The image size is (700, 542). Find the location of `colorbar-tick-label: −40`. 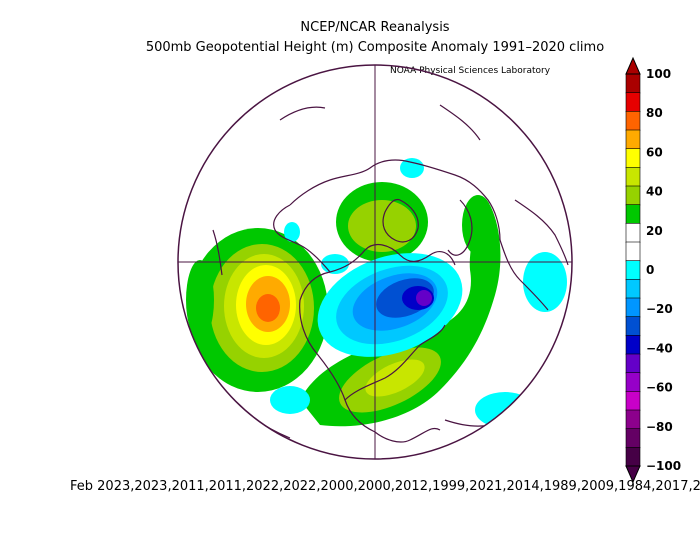

colorbar-tick-label: −40 is located at coordinates (659, 348).